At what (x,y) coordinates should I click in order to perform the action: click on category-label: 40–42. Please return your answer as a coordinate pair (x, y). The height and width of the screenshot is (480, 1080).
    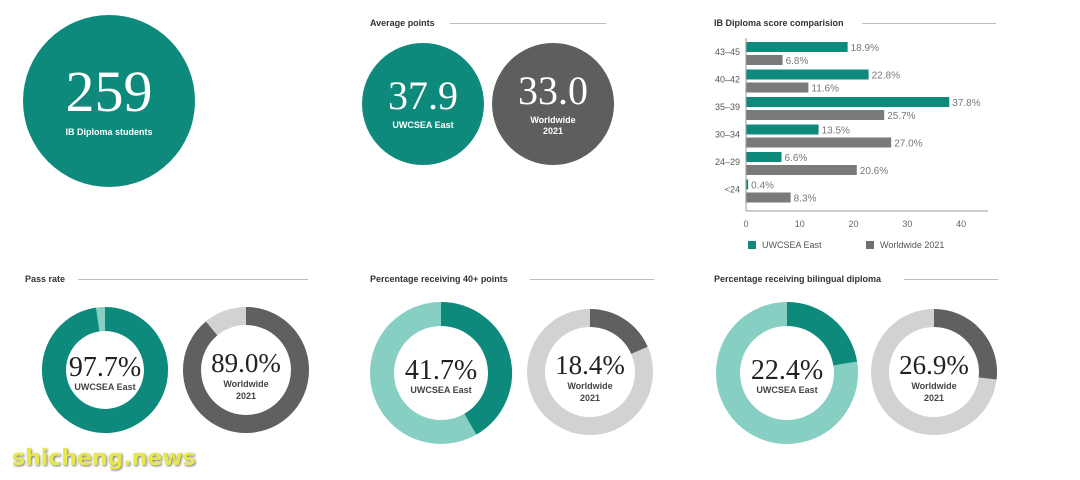
    Looking at the image, I should click on (727, 80).